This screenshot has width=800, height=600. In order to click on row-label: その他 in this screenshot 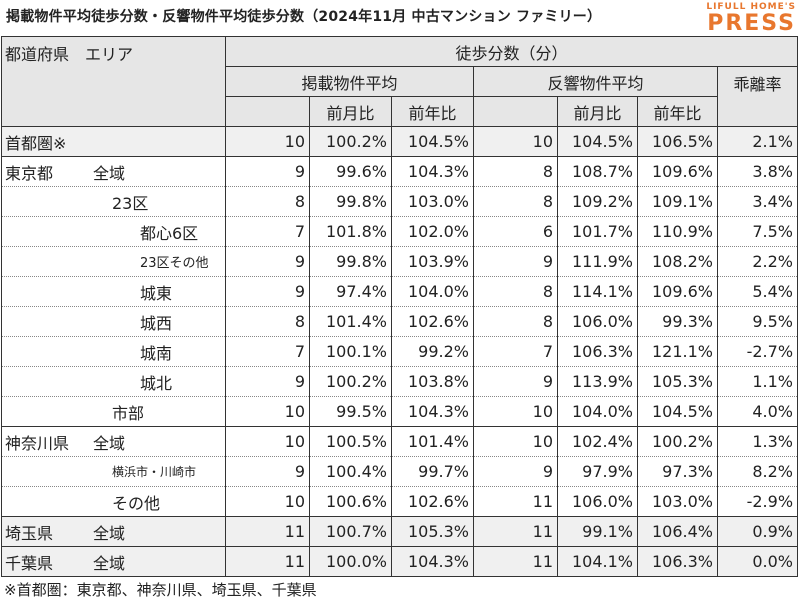, I will do `click(113, 501)`.